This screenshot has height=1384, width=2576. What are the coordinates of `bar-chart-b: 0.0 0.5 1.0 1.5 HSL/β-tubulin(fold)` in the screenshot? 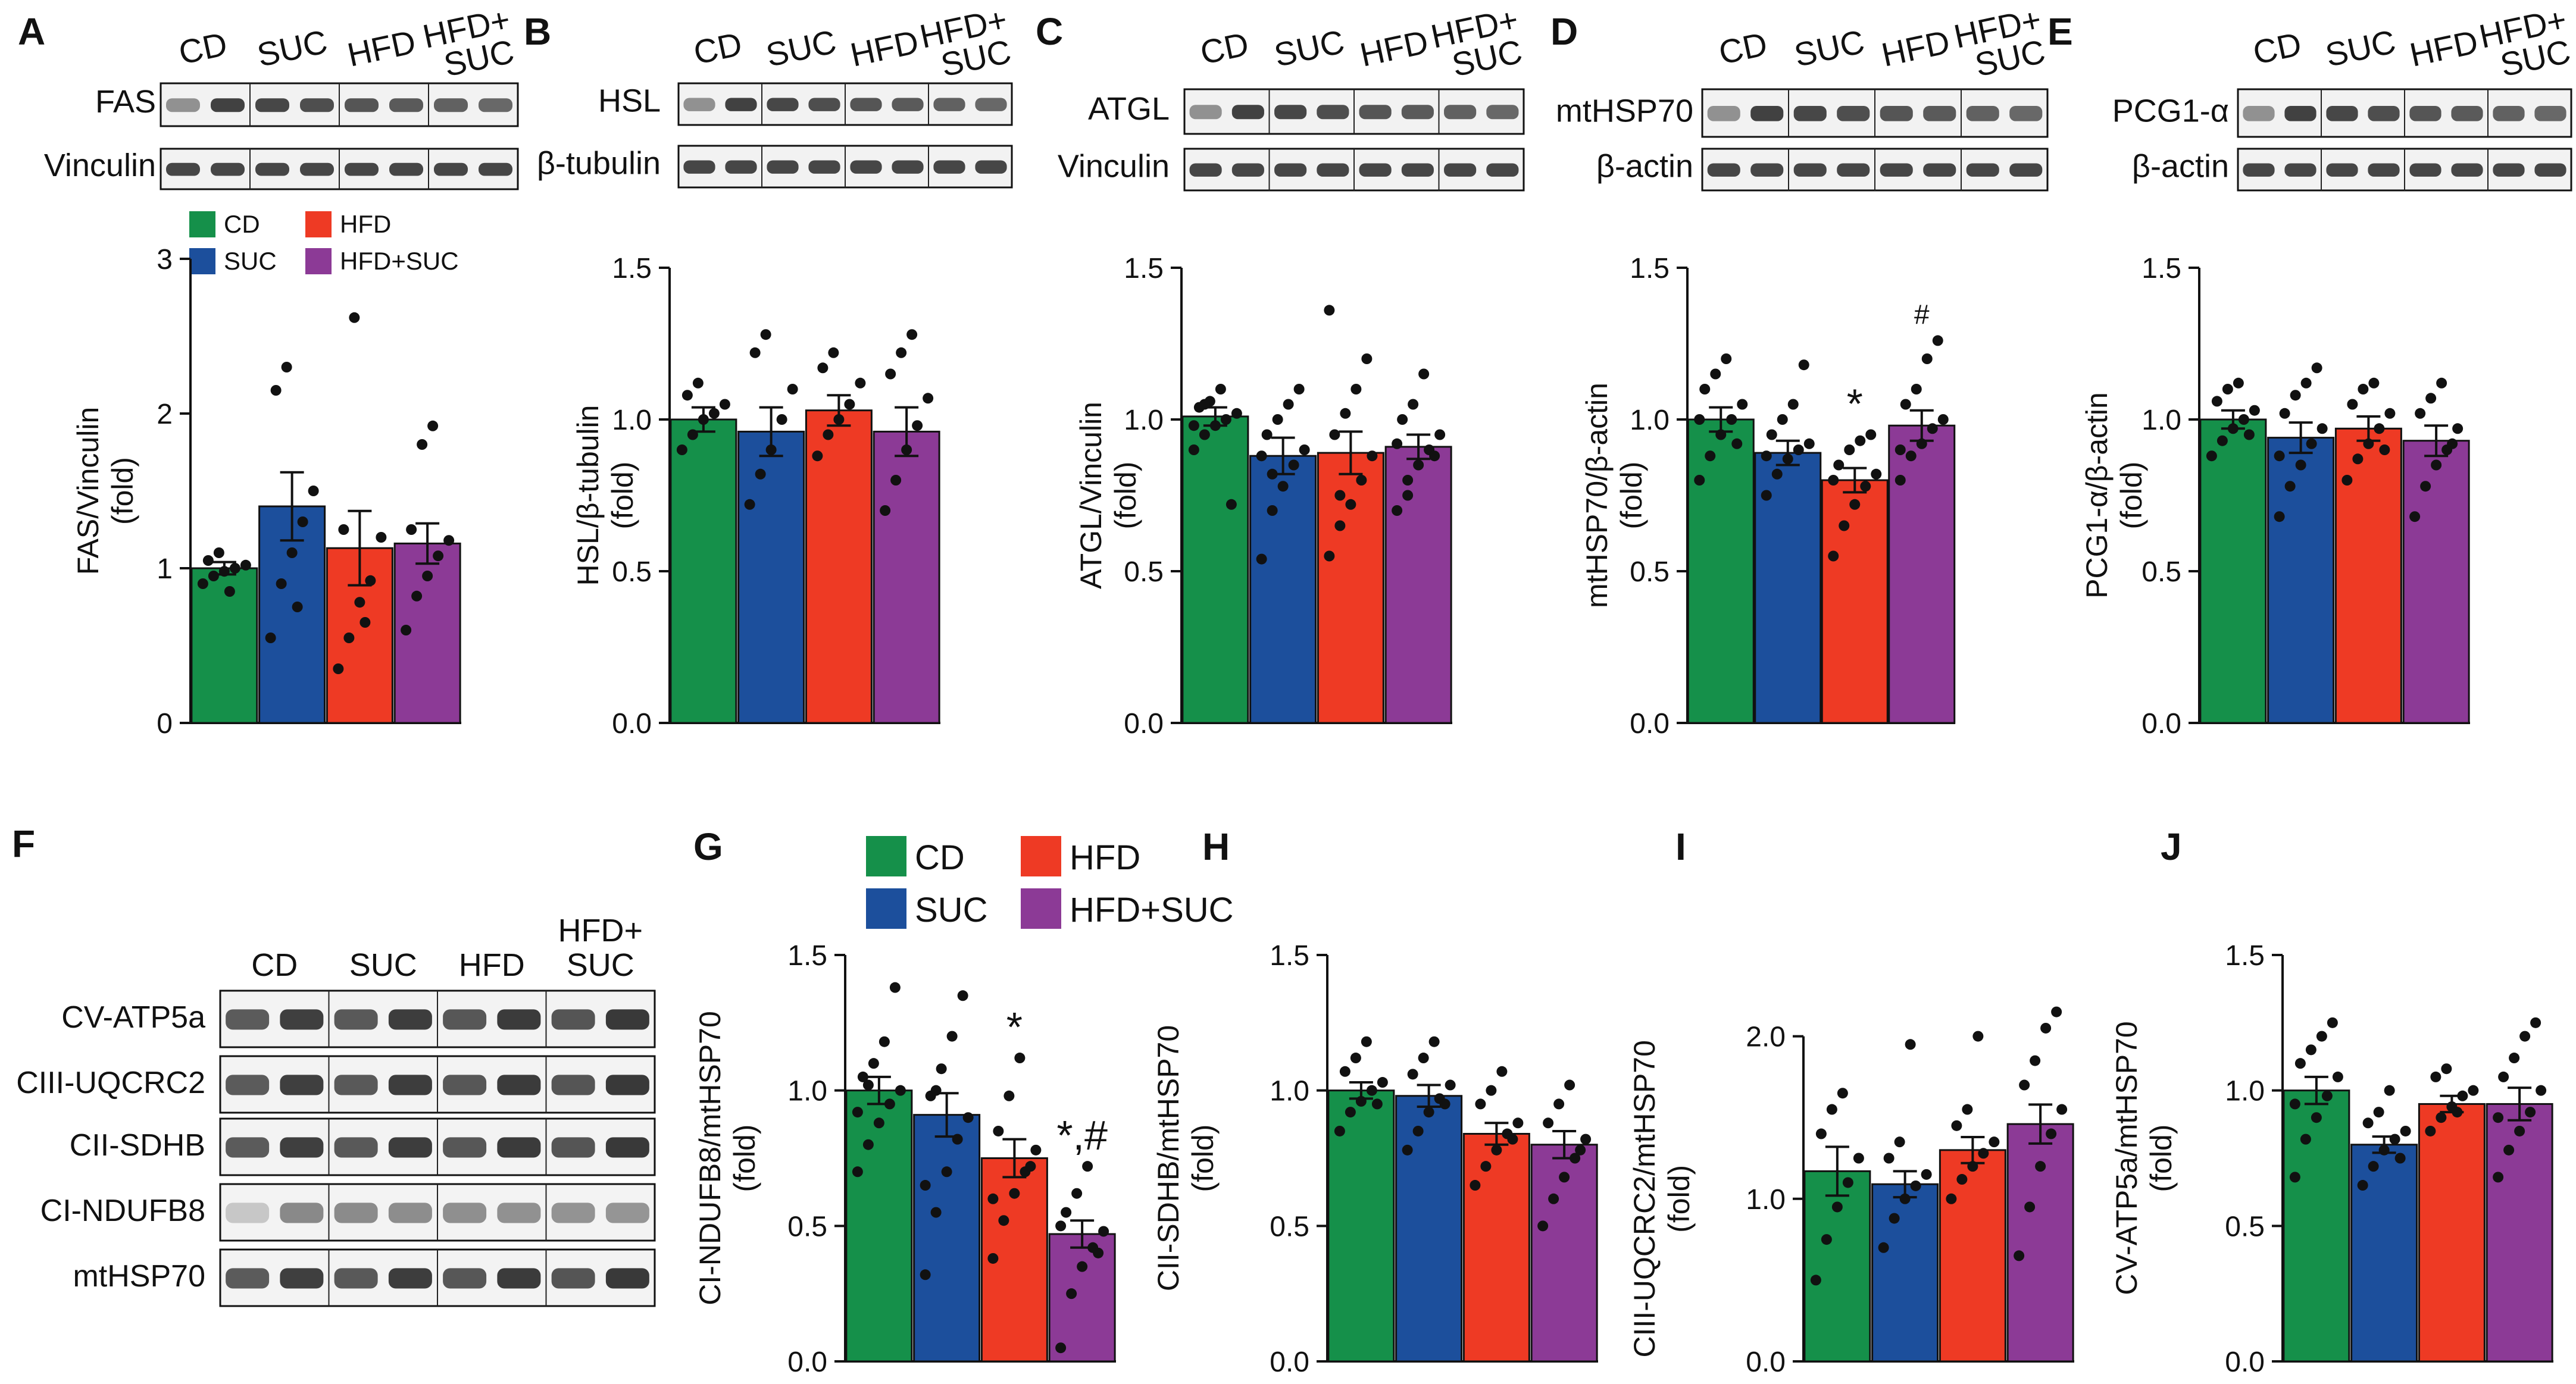 It's located at (755, 497).